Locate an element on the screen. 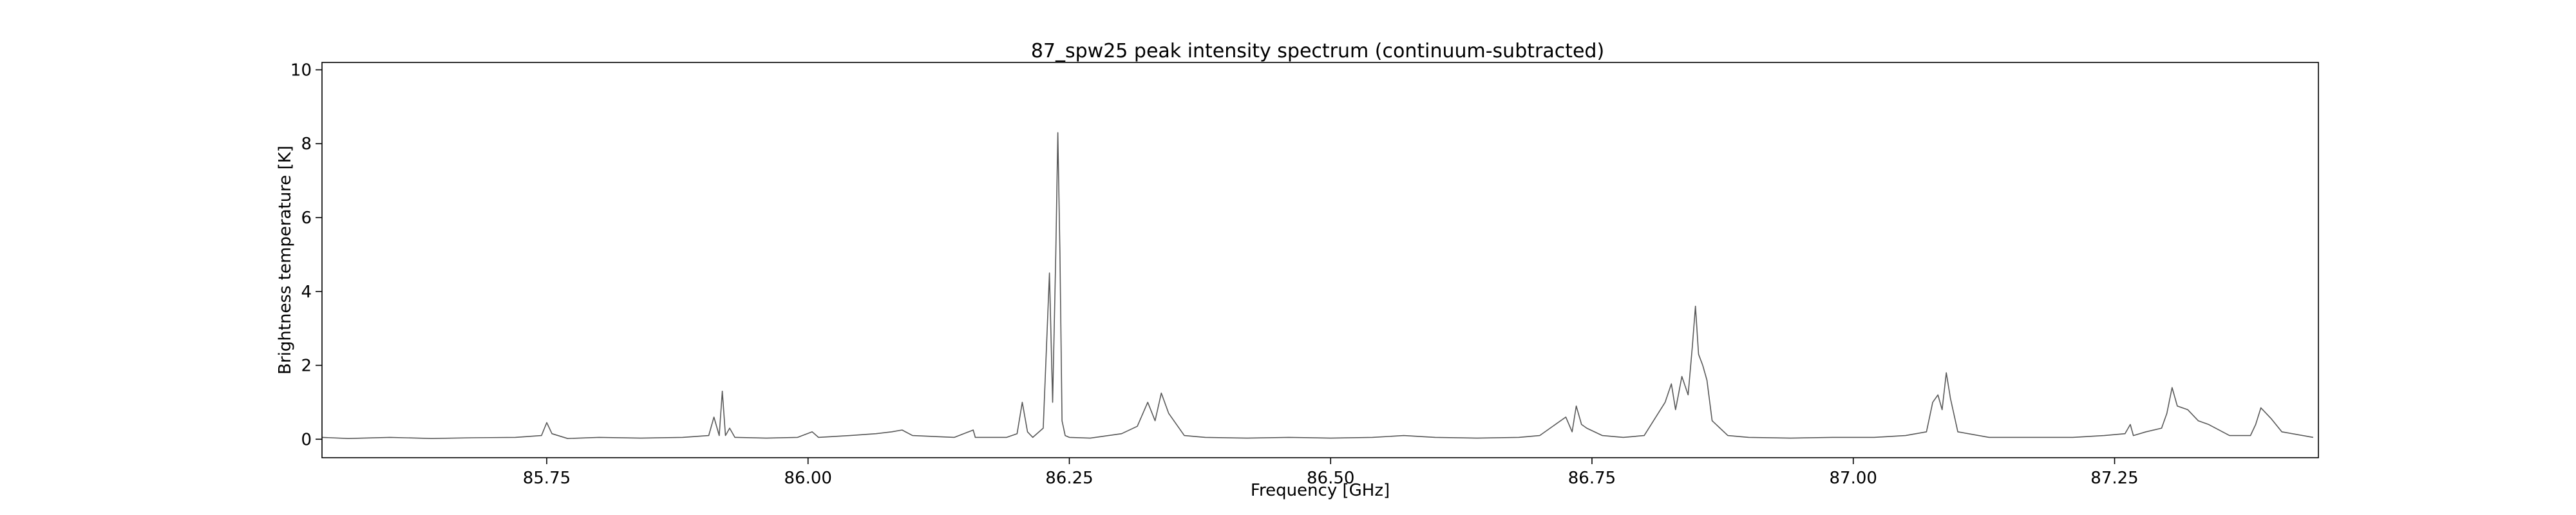 Image resolution: width=2576 pixels, height=515 pixels. x-tick-label: 86.50 is located at coordinates (1331, 478).